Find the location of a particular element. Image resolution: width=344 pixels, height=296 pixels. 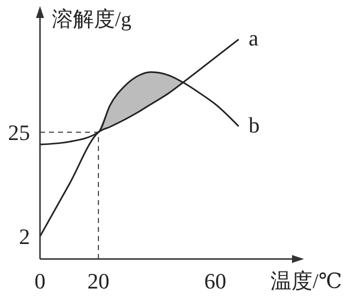

x-axis-title: 温度/℃ is located at coordinates (306, 281).